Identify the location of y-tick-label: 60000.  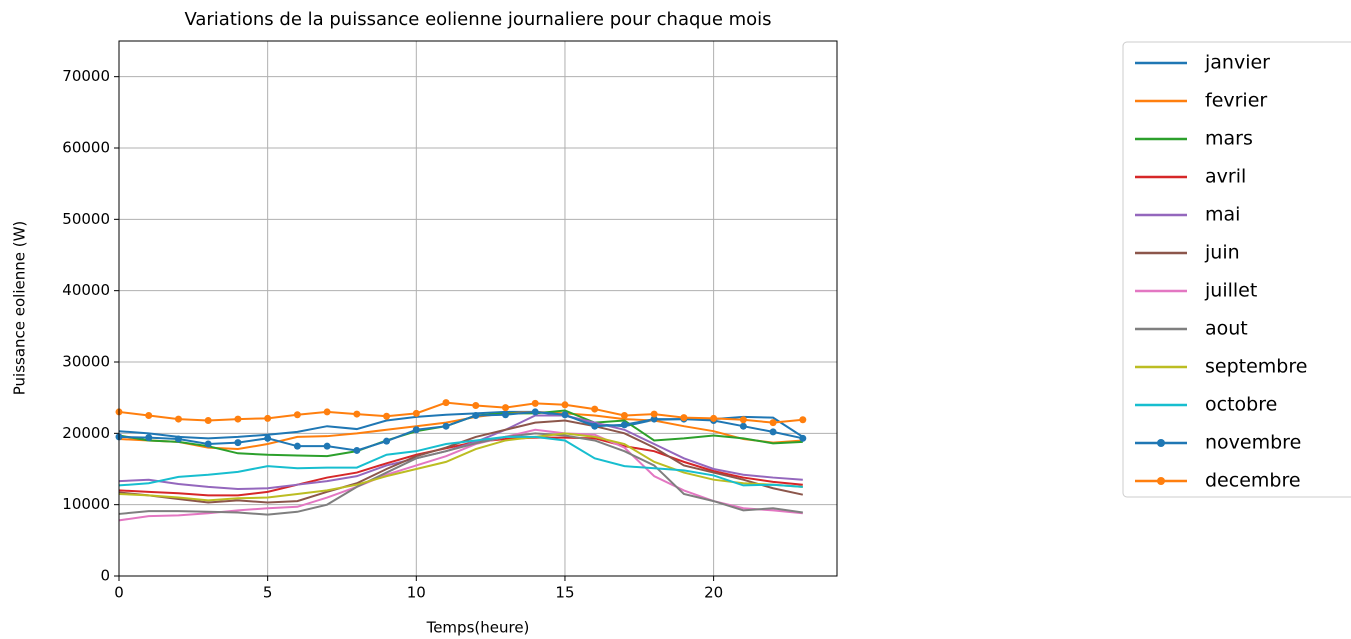
(86, 148).